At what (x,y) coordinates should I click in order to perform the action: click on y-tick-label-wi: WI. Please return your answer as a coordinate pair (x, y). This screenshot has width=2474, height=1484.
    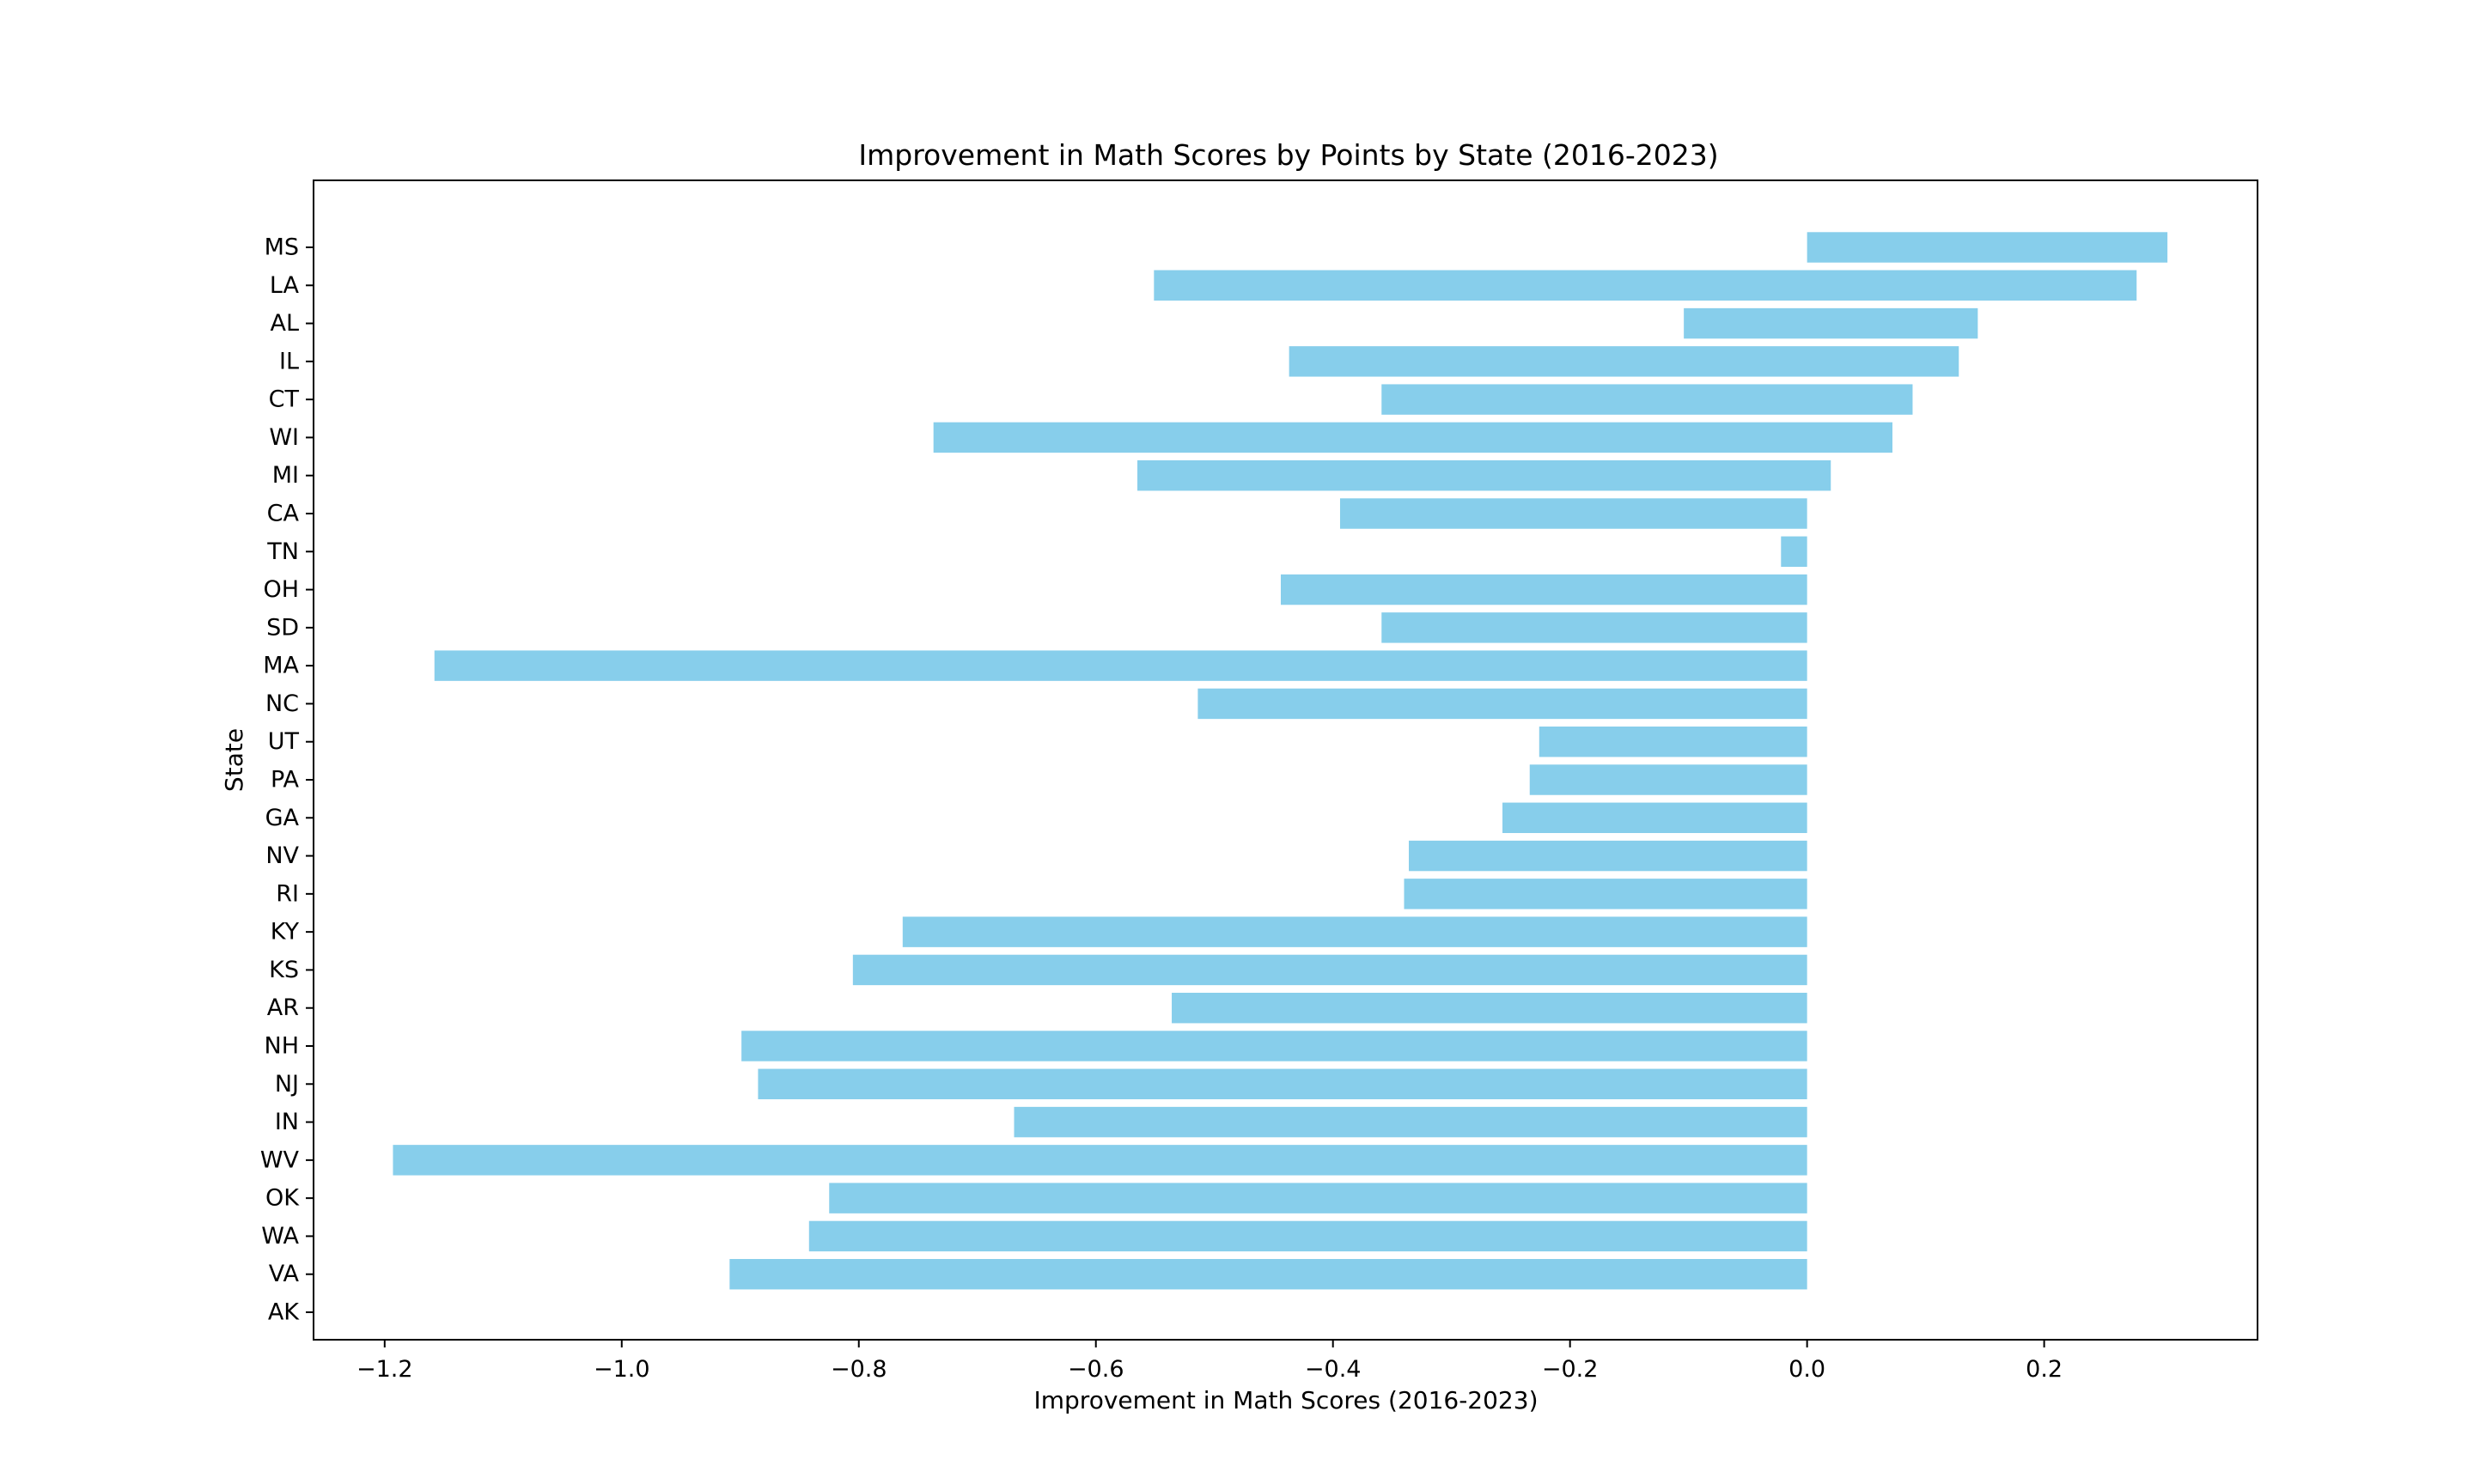
    Looking at the image, I should click on (284, 437).